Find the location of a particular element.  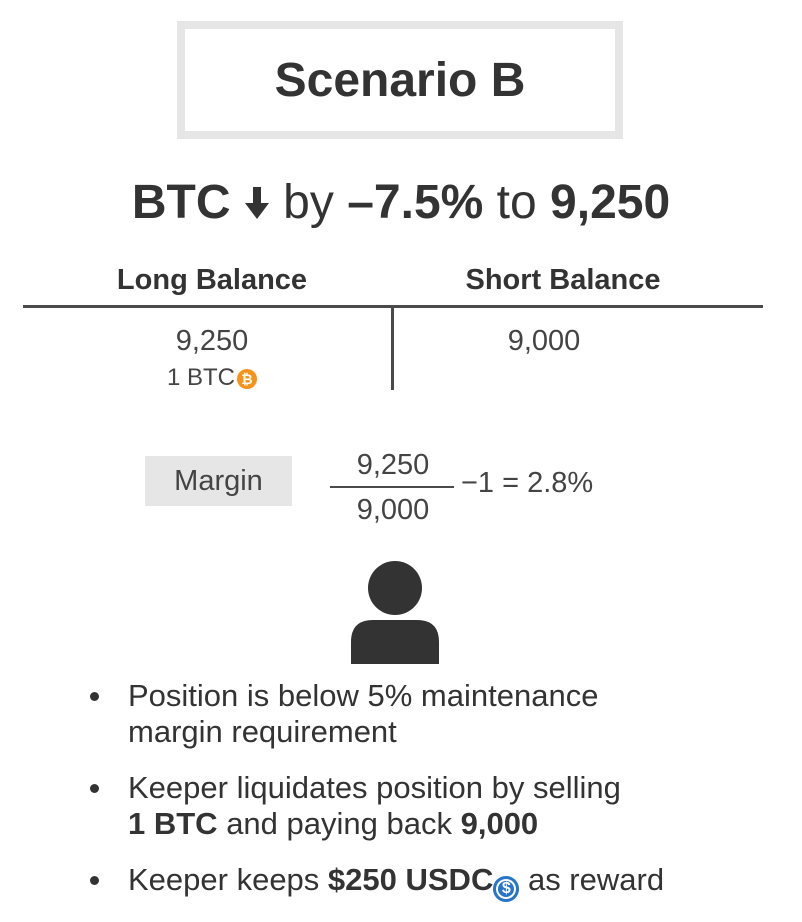

headline-asset: BTC is located at coordinates (181, 202).